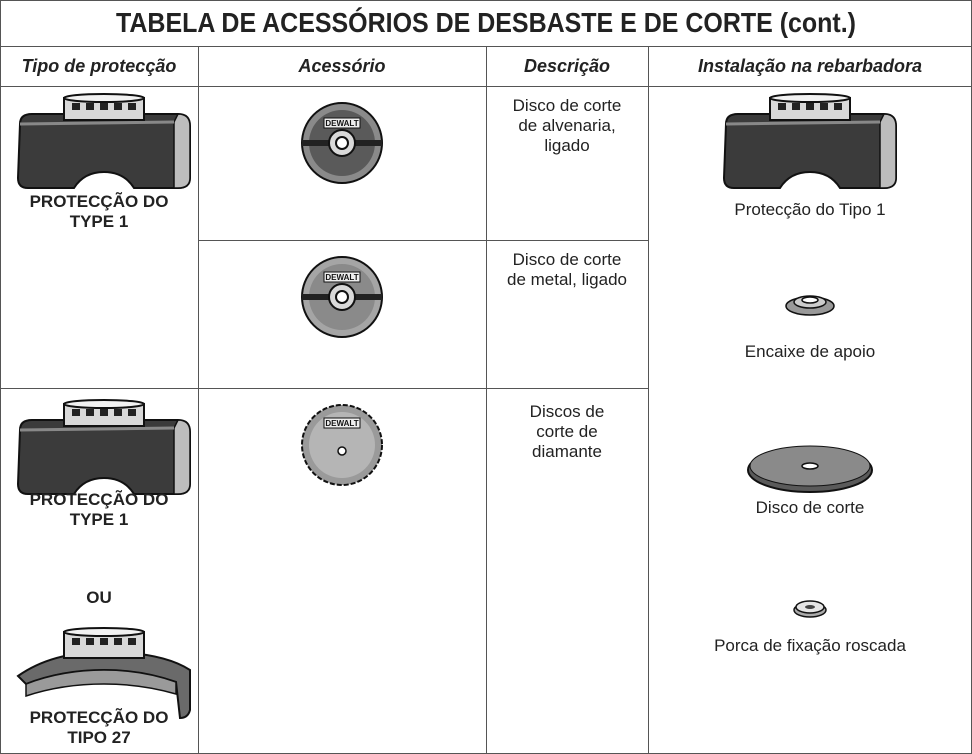  Describe the element at coordinates (810, 645) in the screenshot. I see `install-label: Porca de fixação roscada` at that location.